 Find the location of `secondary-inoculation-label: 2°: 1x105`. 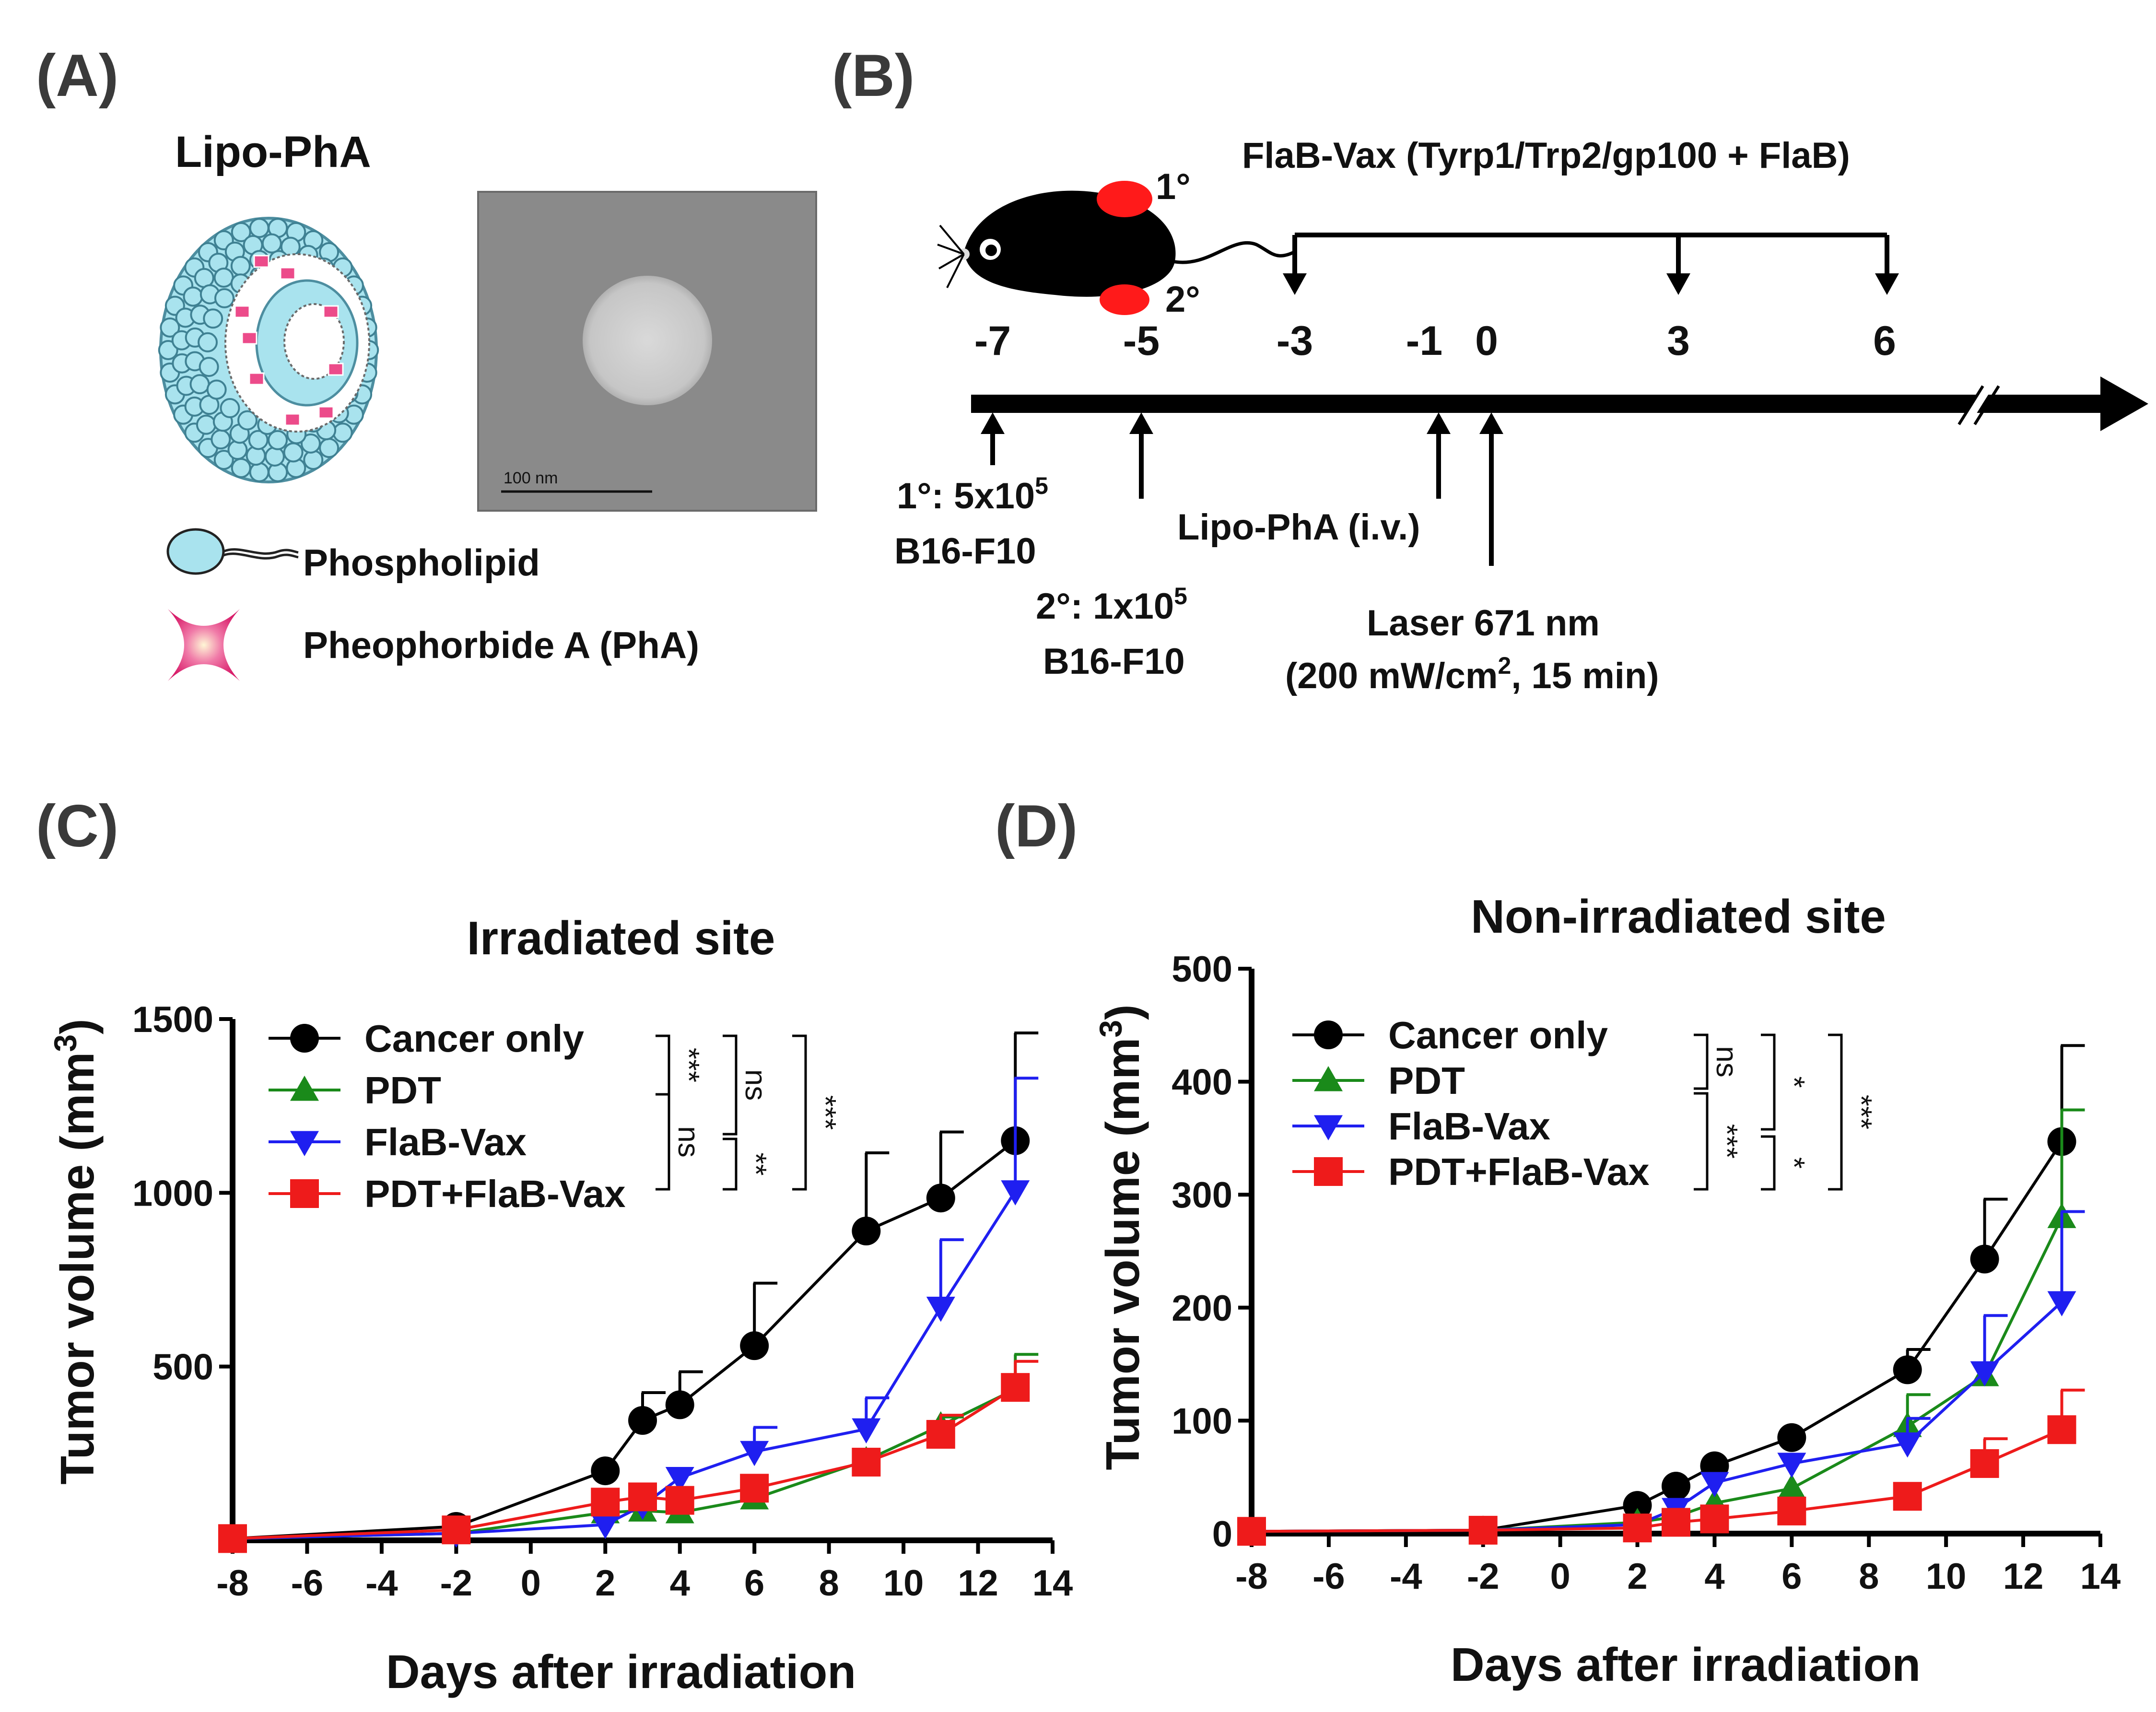

secondary-inoculation-label: 2°: 1x105 is located at coordinates (1111, 605).